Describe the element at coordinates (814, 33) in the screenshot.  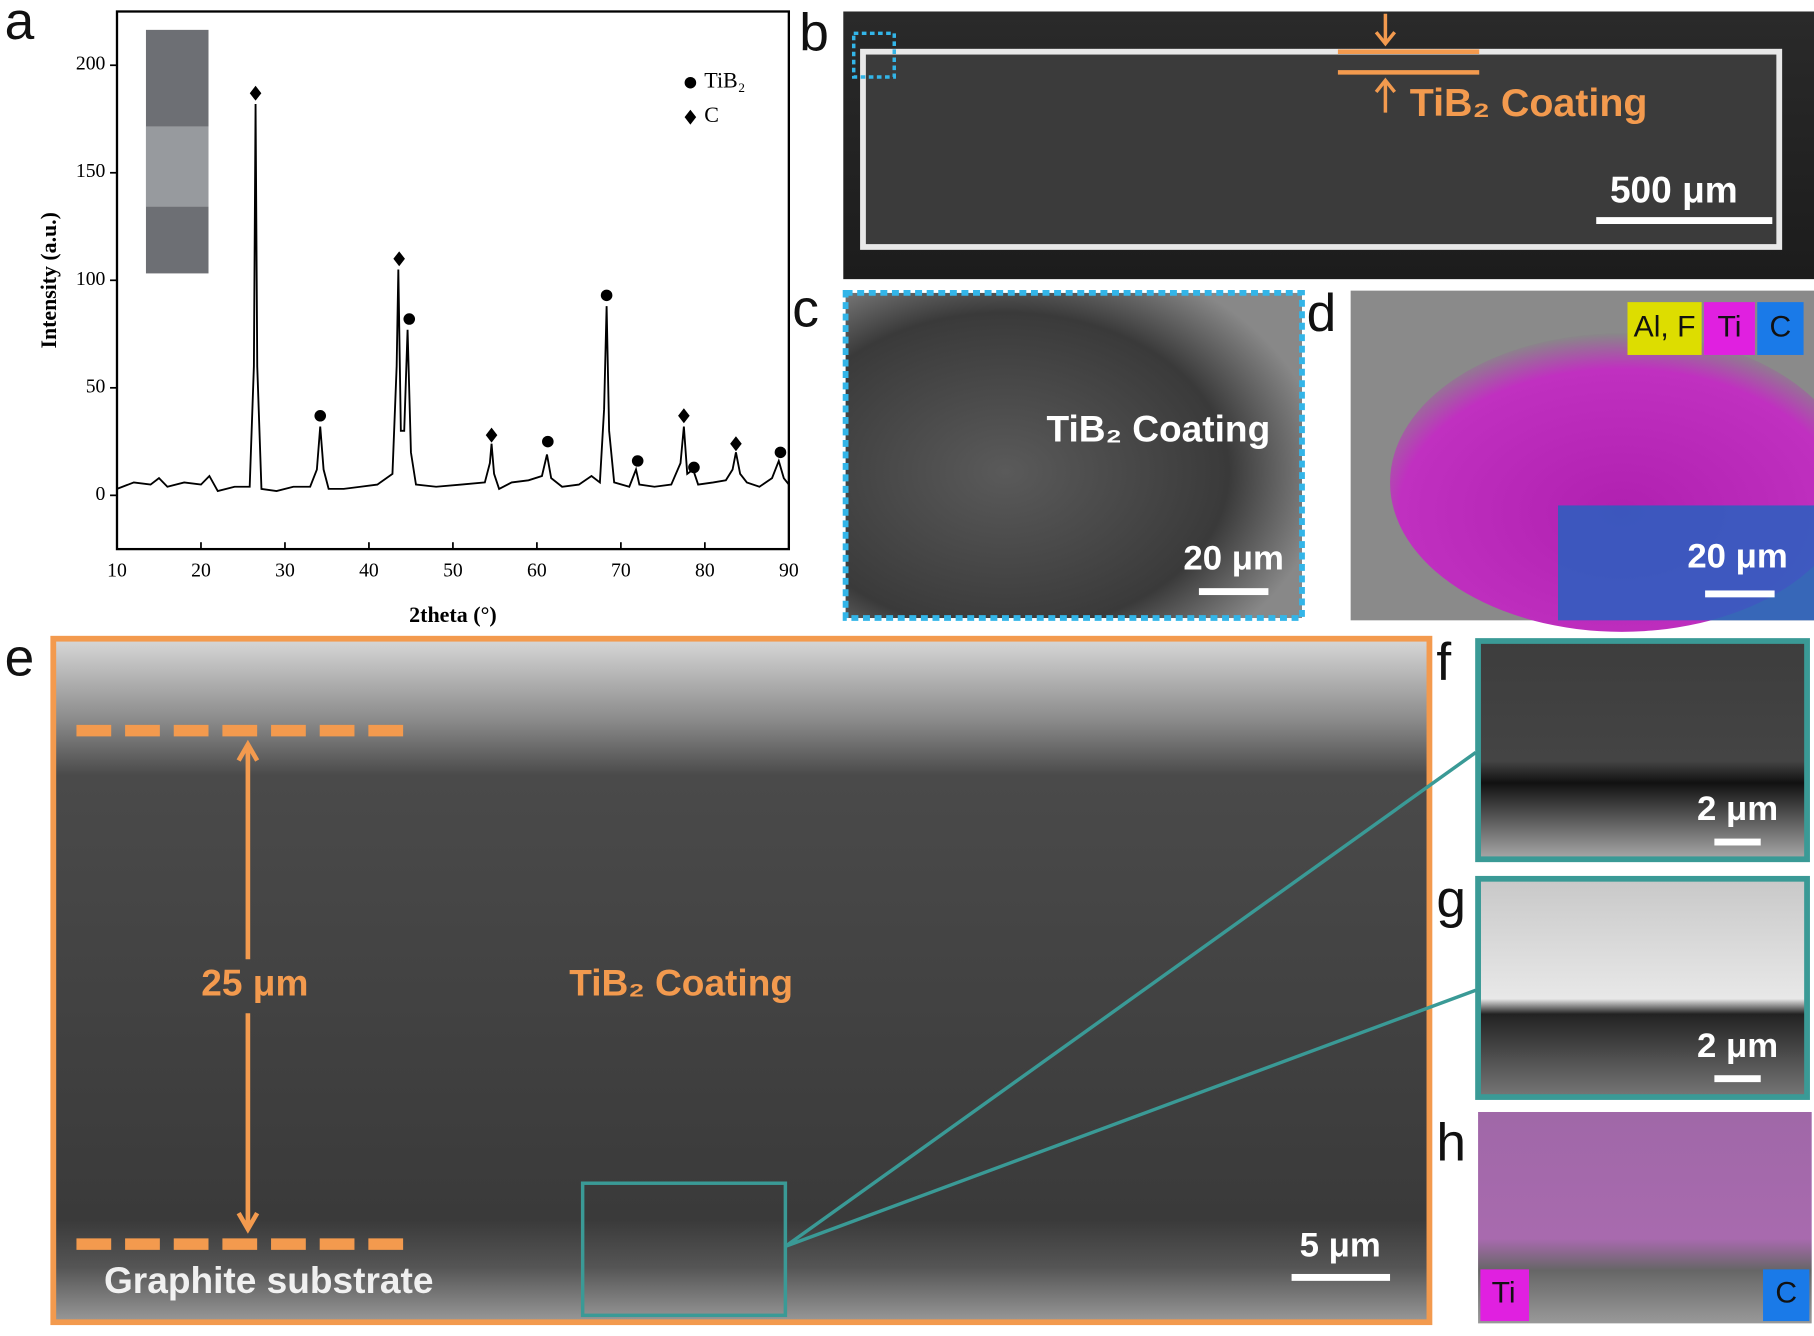
I see `panel-label: b` at that location.